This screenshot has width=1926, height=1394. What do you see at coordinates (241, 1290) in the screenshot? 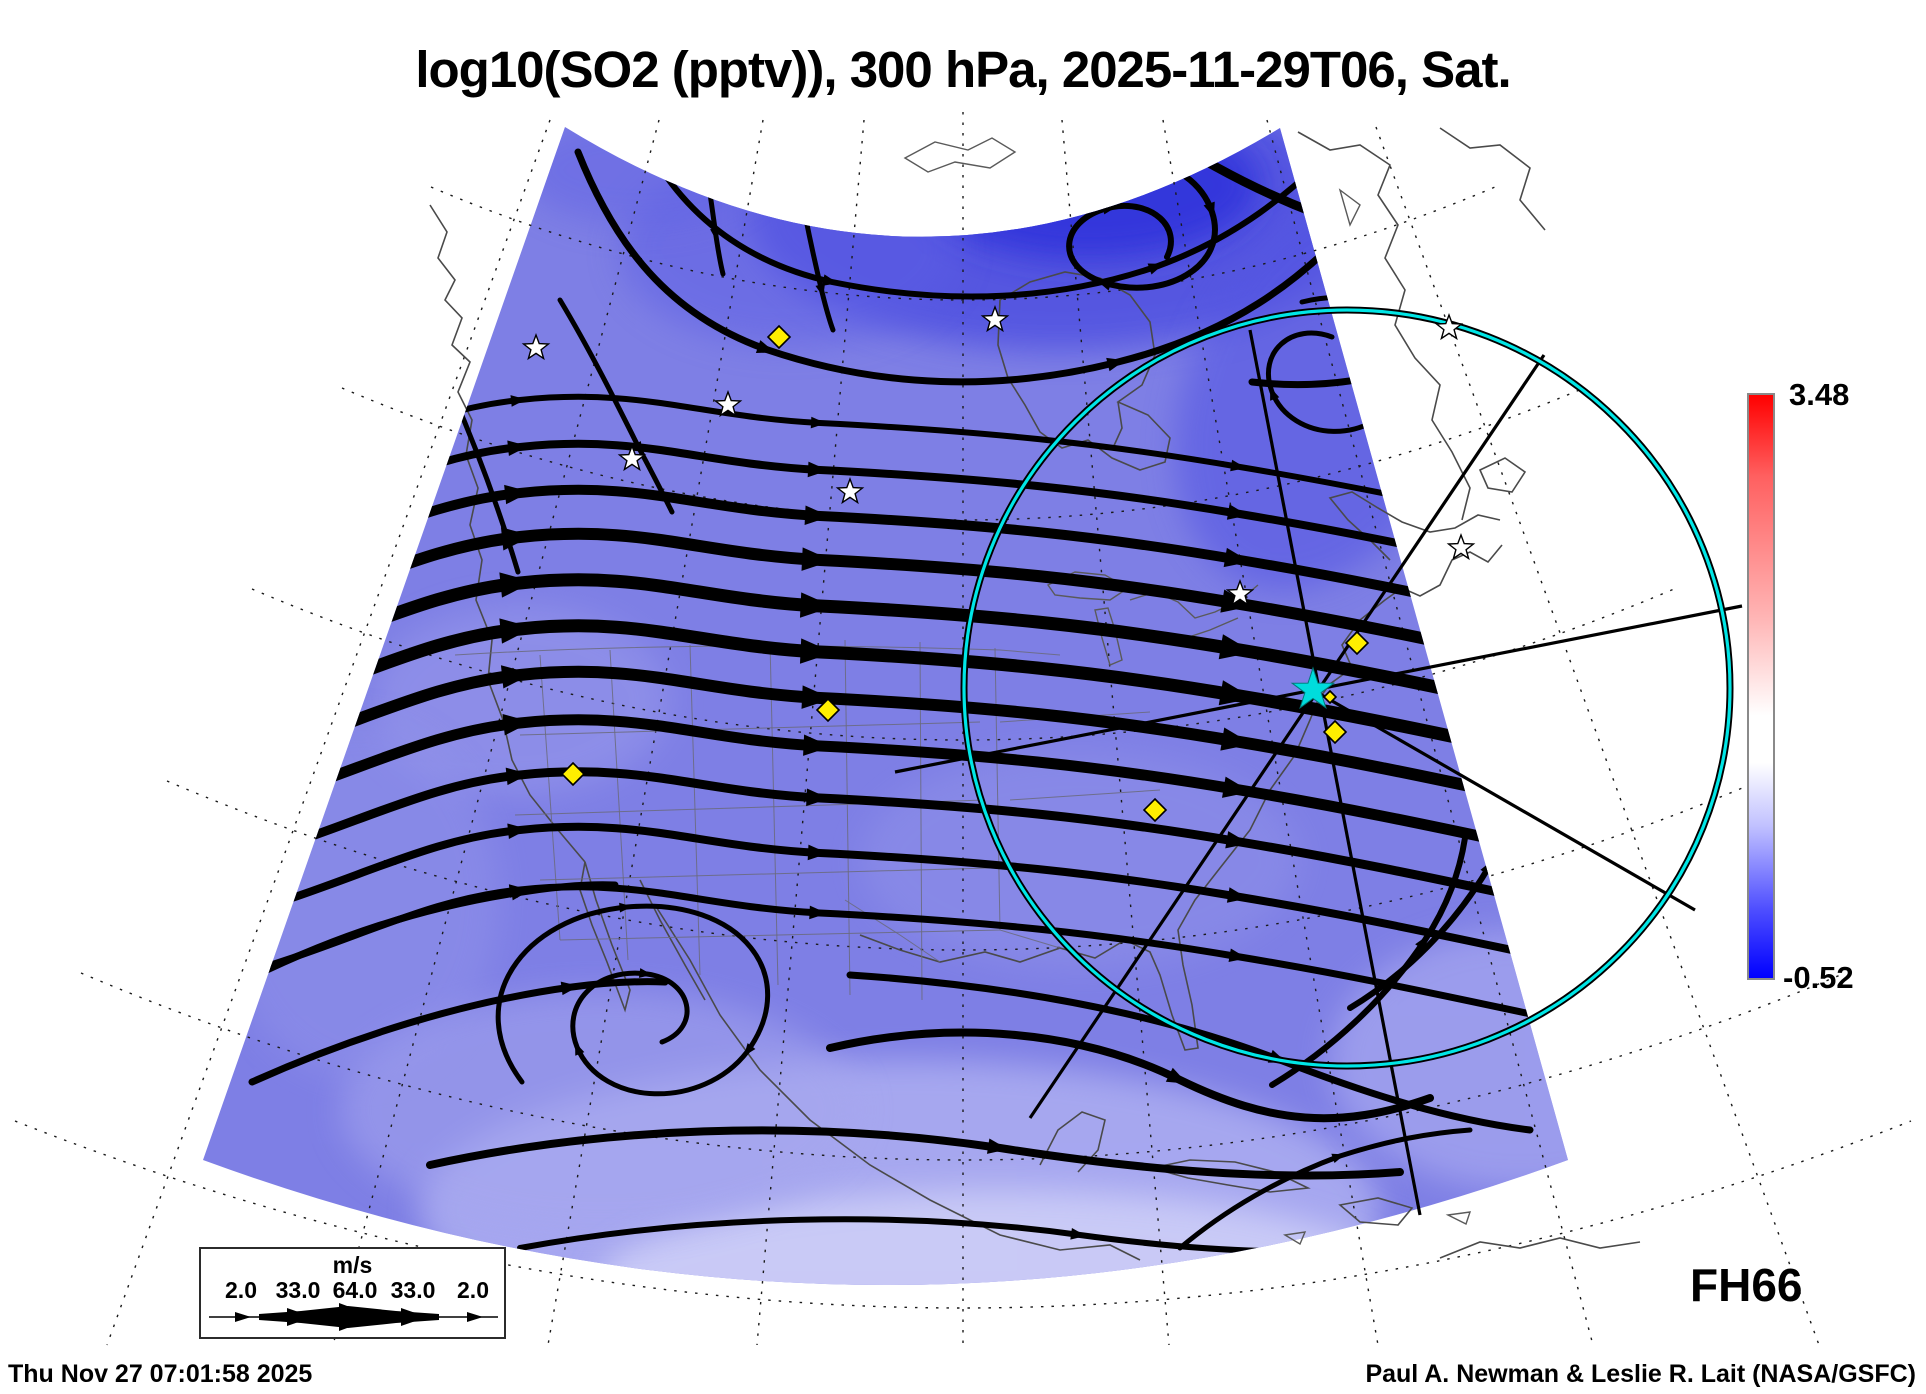
I see `wind-legend-value-1: 2.0` at bounding box center [241, 1290].